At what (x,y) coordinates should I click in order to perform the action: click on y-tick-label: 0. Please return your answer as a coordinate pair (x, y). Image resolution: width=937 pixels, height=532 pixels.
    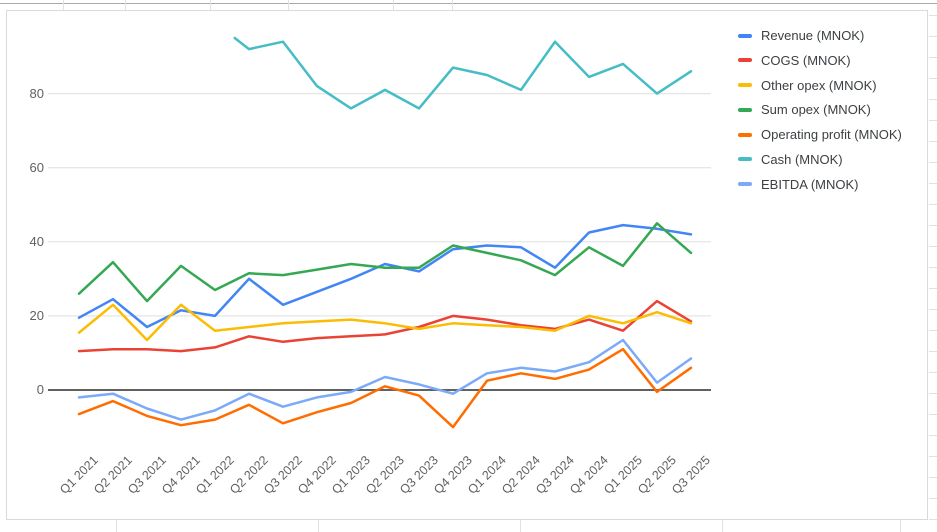
    Looking at the image, I should click on (40, 389).